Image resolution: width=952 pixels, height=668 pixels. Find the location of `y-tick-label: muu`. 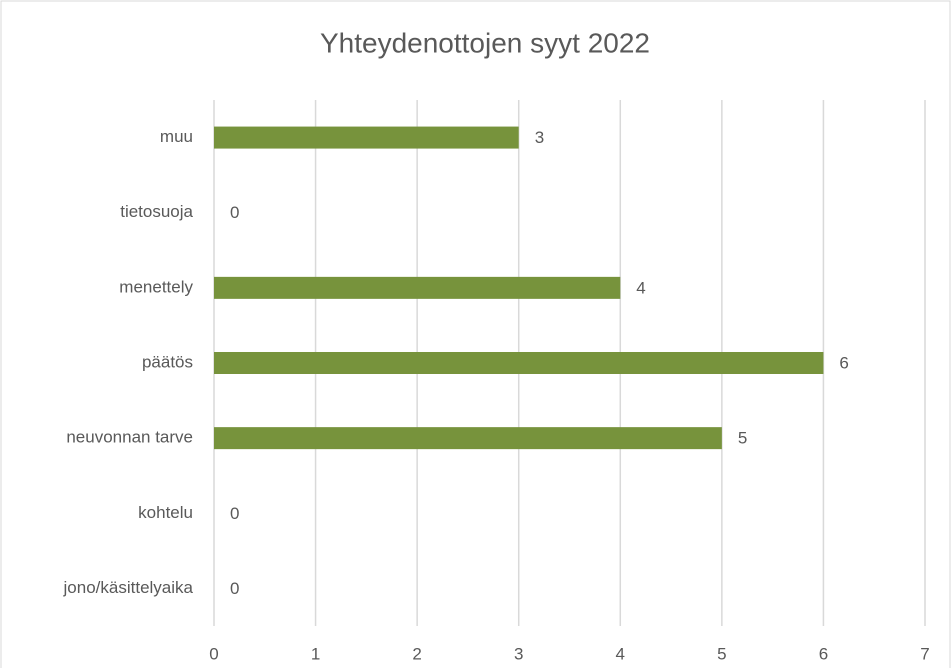

y-tick-label: muu is located at coordinates (176, 136).